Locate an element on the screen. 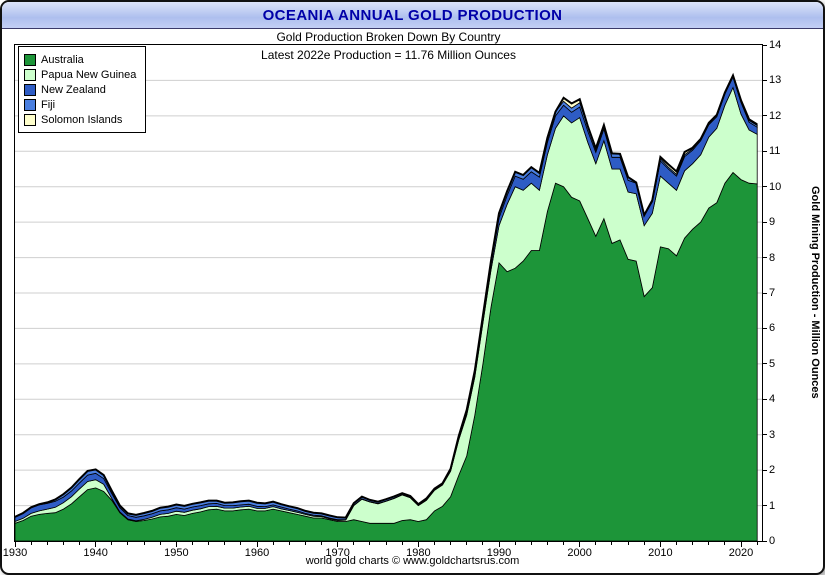  y-tick-label-4: 4 is located at coordinates (772, 399).